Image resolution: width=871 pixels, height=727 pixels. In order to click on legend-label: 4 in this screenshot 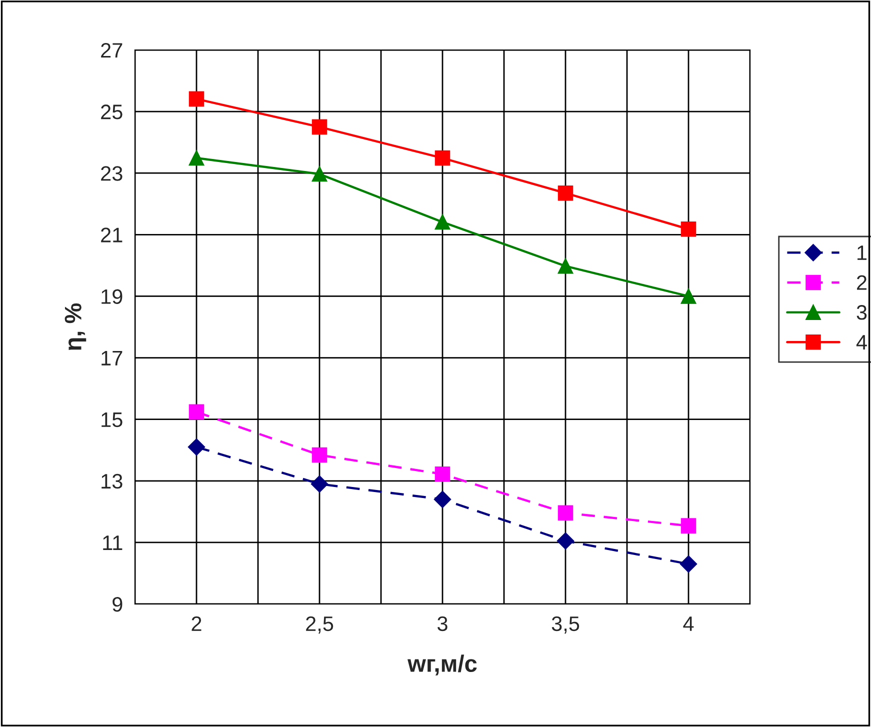, I will do `click(861, 342)`.